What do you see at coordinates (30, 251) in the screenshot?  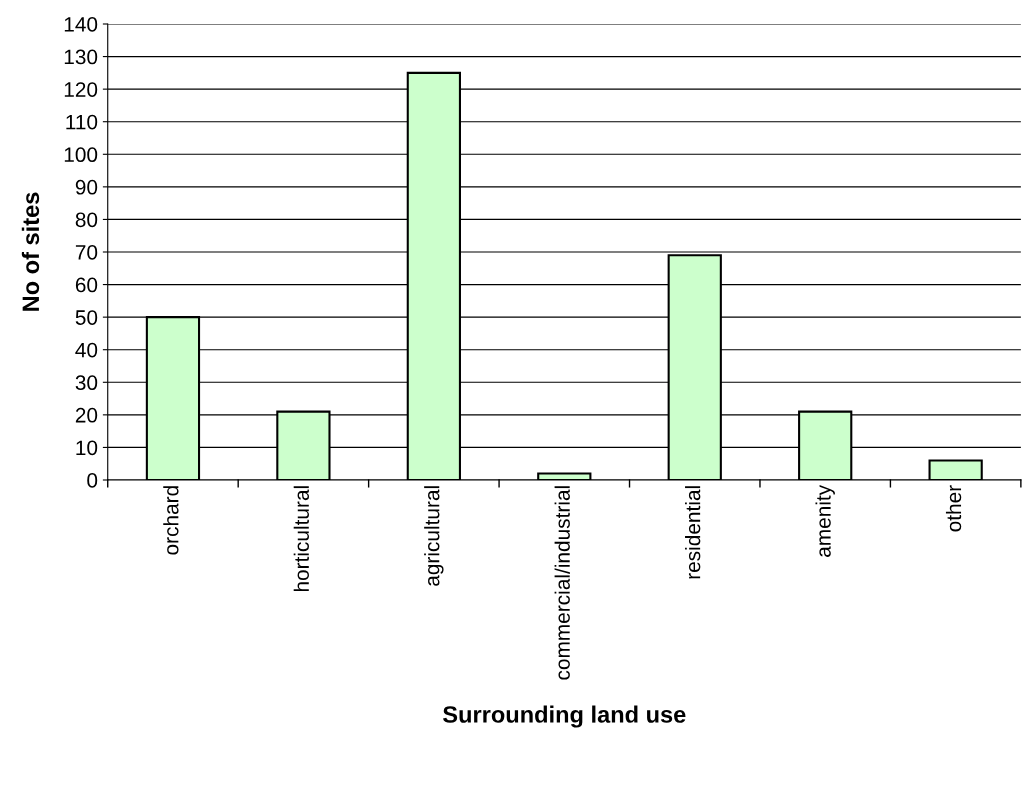 I see `y-axis-title: No of sites` at bounding box center [30, 251].